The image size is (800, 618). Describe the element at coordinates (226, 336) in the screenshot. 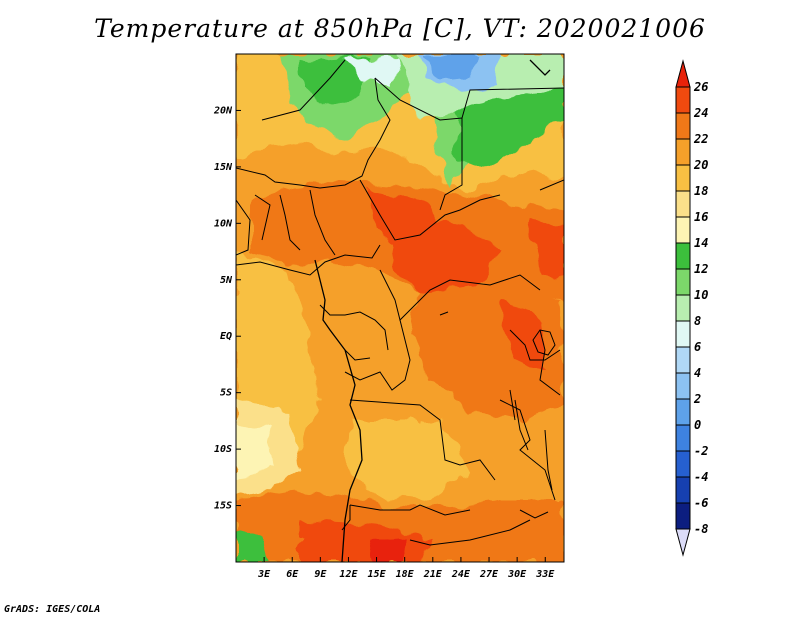

I see `lat-tick-label: EQ` at that location.